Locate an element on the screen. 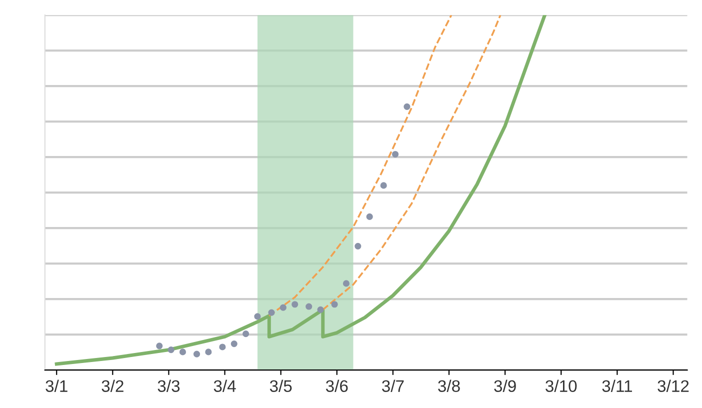 This screenshot has width=702, height=408. x-tick-label: 3/3 is located at coordinates (169, 386).